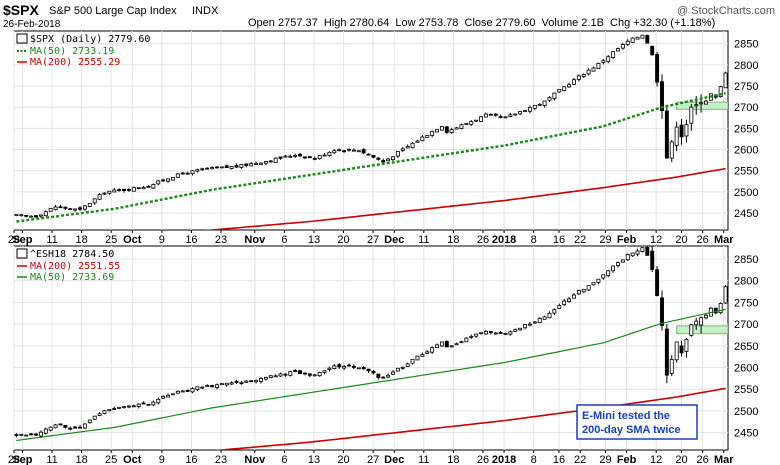  Describe the element at coordinates (580, 240) in the screenshot. I see `x-tick-label: 22` at that location.